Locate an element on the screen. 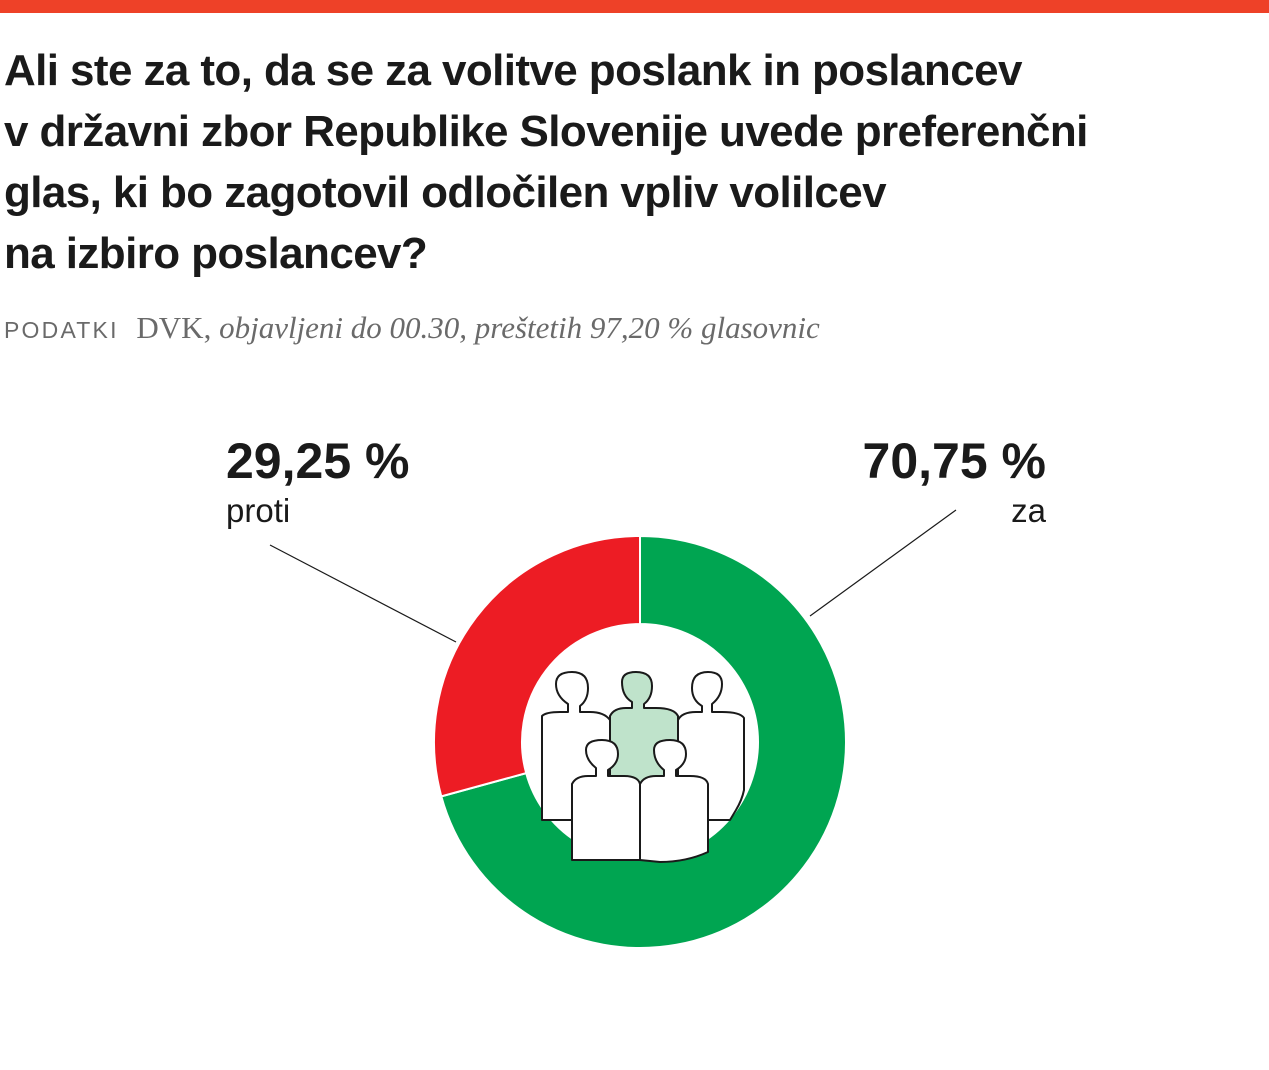  slice-labels: 70,75 %za 29,25 %proti is located at coordinates (636, 481).